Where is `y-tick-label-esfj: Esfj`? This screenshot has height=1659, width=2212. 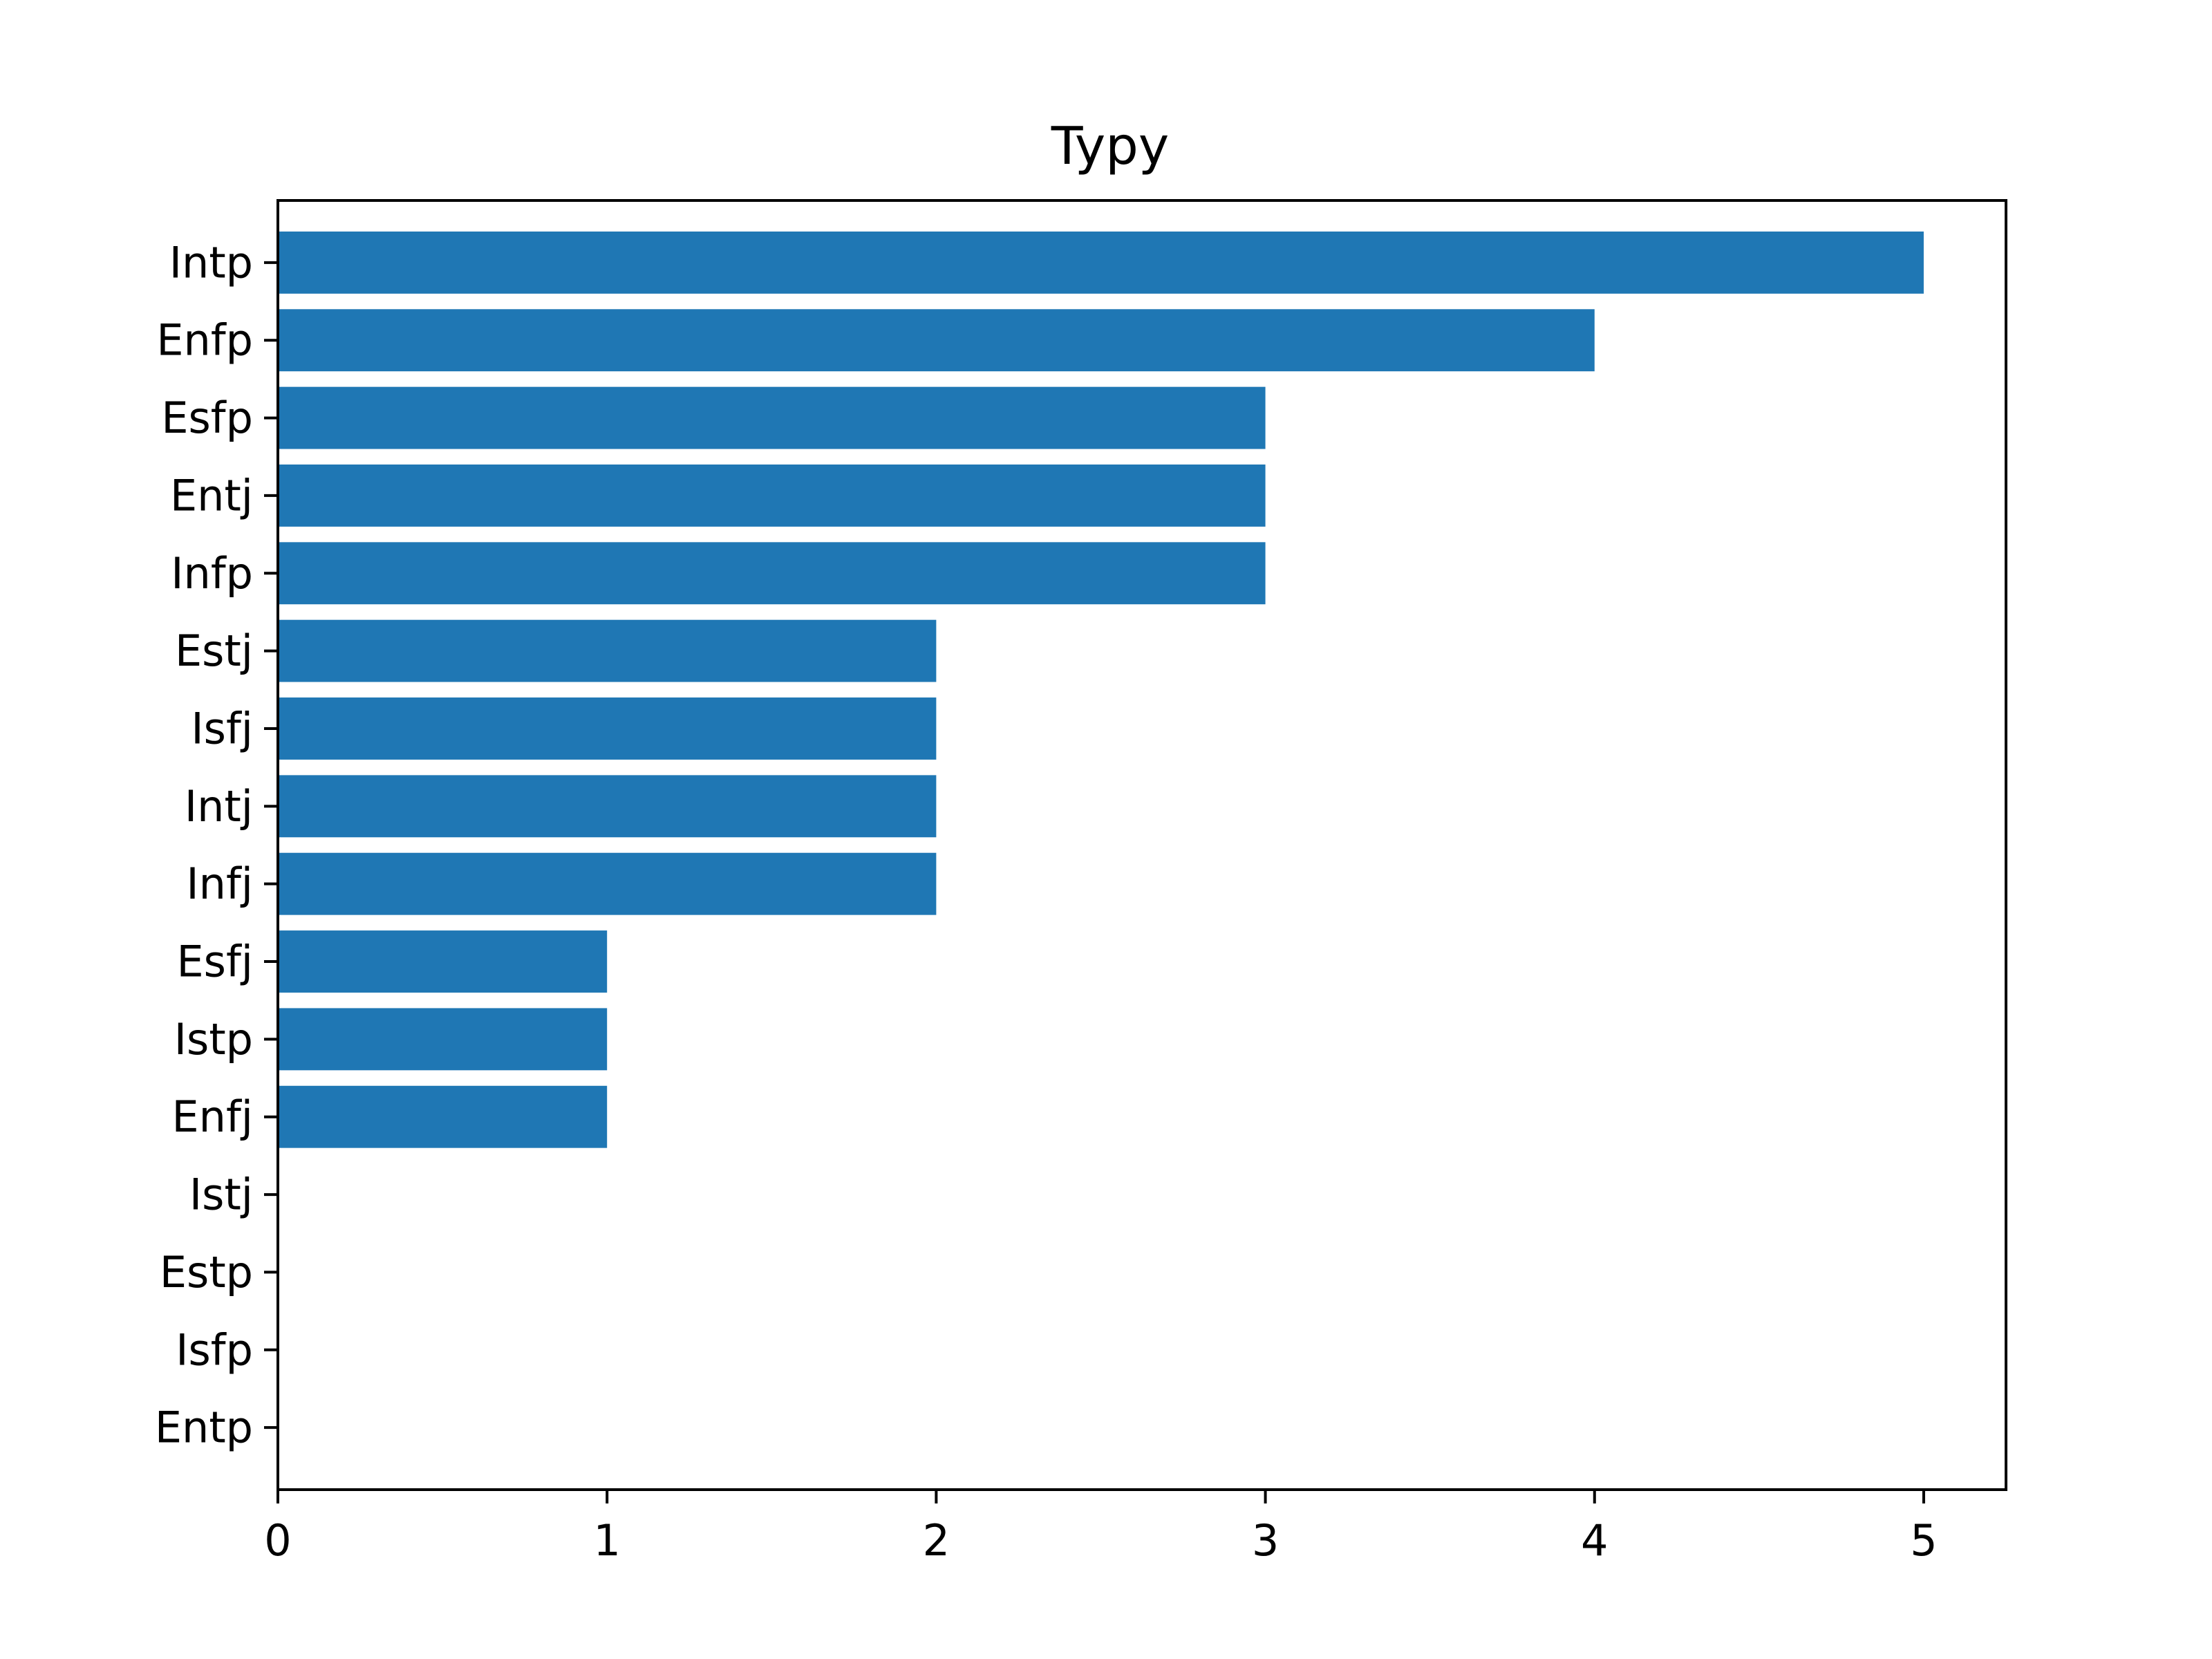 y-tick-label-esfj: Esfj is located at coordinates (215, 962).